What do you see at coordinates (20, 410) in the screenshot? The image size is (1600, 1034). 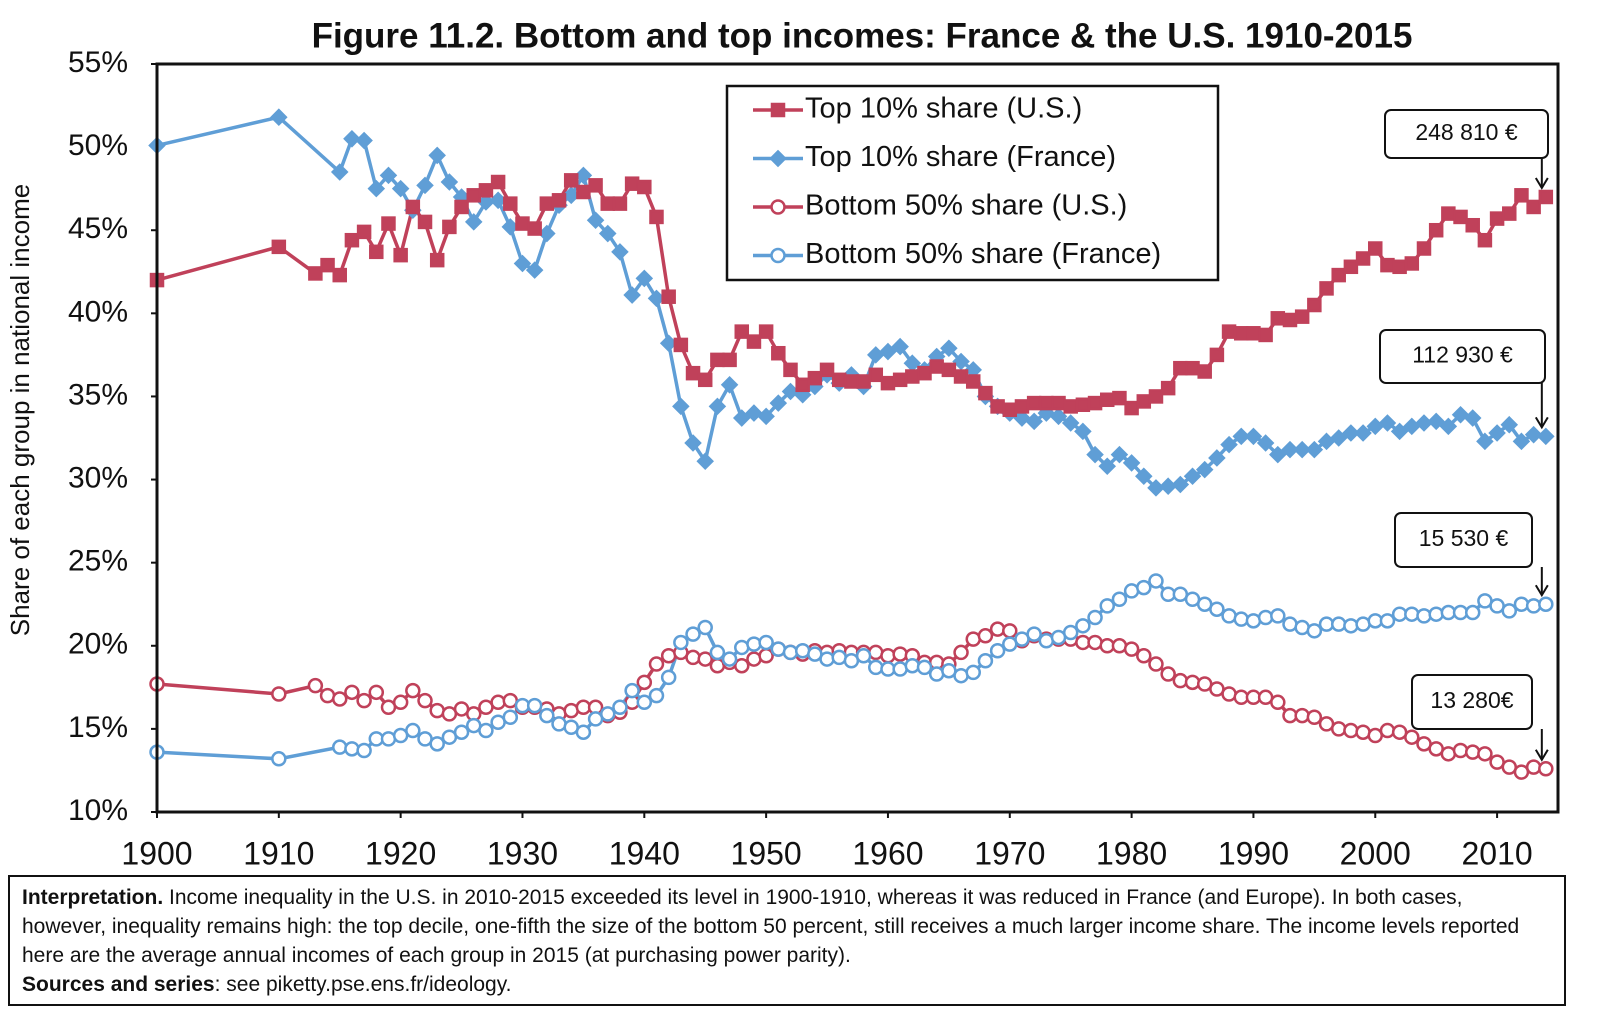 I see `y-axis-label: Share of each group in national income` at bounding box center [20, 410].